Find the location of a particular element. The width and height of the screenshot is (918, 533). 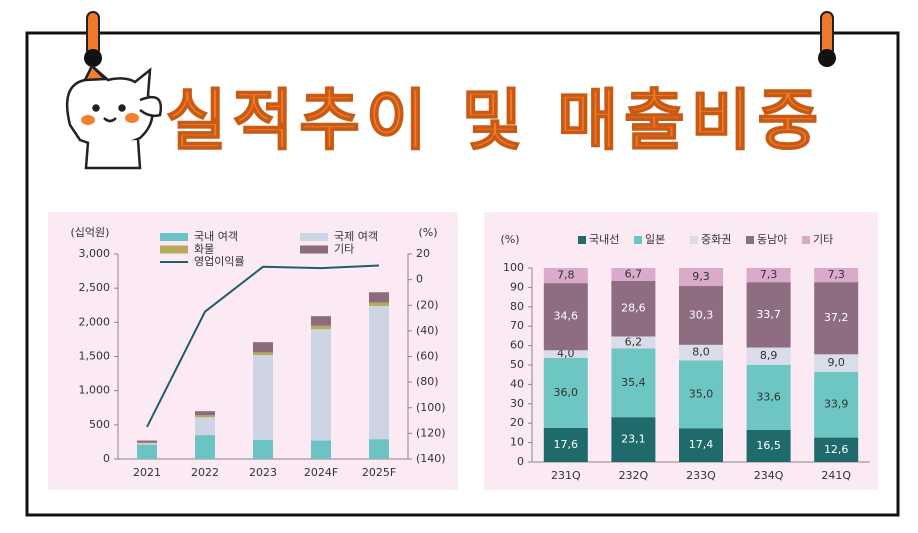

value-label: 23,1 is located at coordinates (633, 439).